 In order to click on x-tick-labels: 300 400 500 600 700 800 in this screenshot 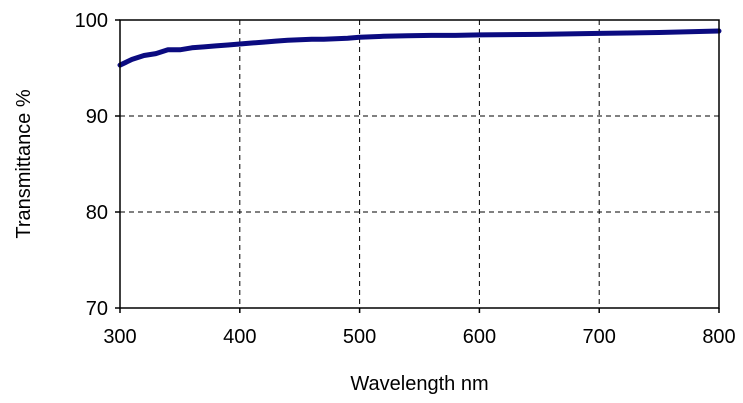, I will do `click(419, 328)`.